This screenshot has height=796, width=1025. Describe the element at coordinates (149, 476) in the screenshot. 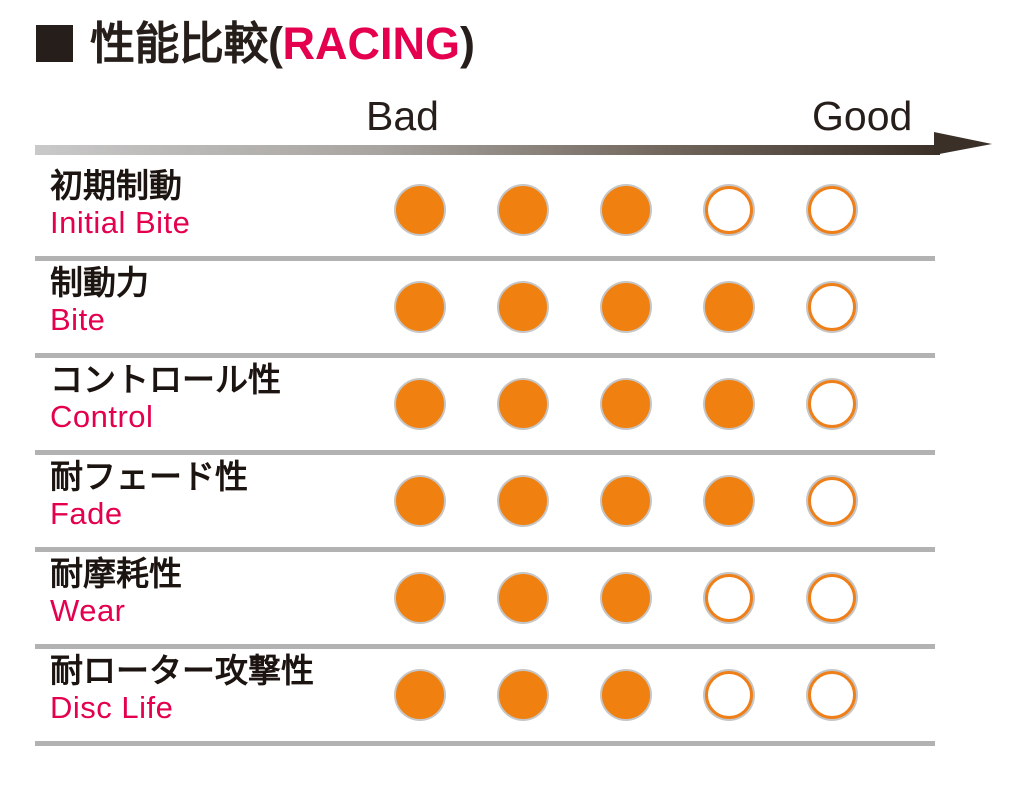

I see `row-label-jp: 耐フェード性` at that location.